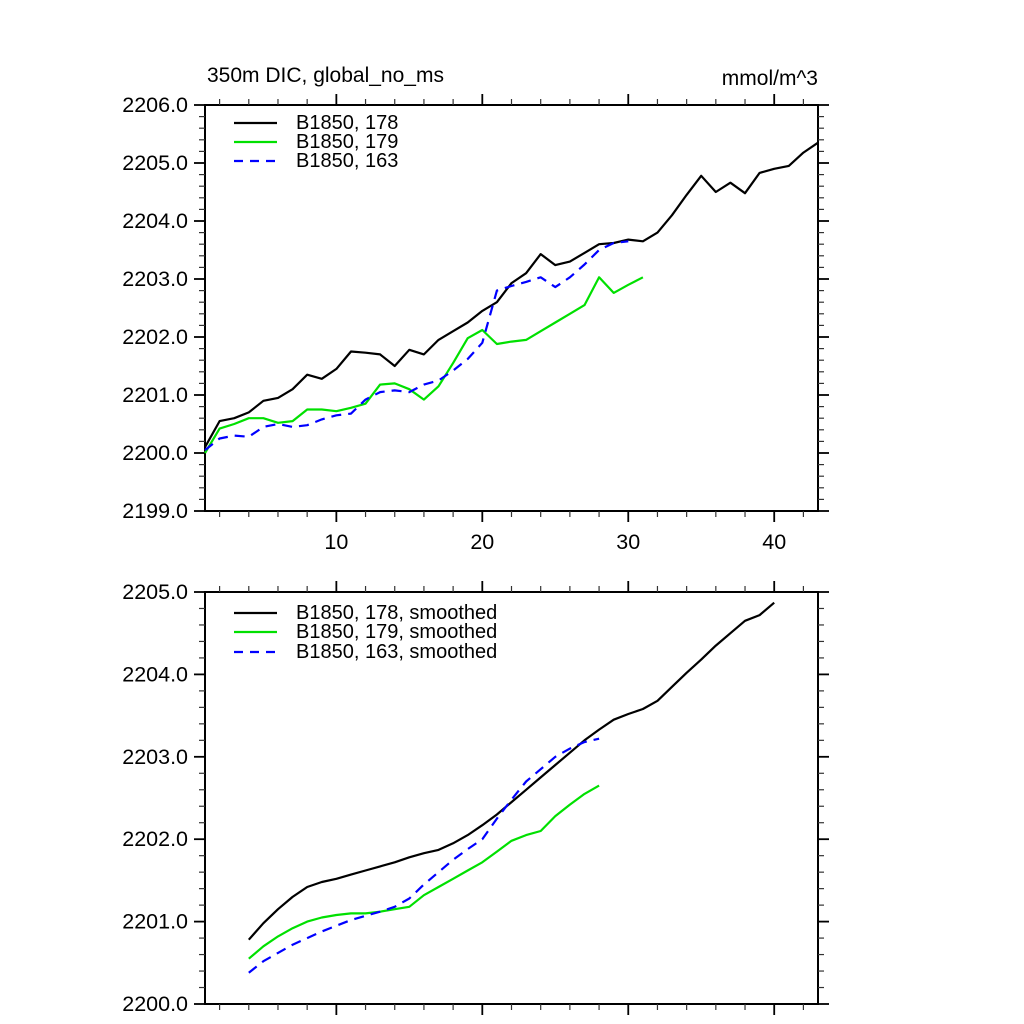 The width and height of the screenshot is (1024, 1024). I want to click on legend-label: B1850, 178, so click(347, 123).